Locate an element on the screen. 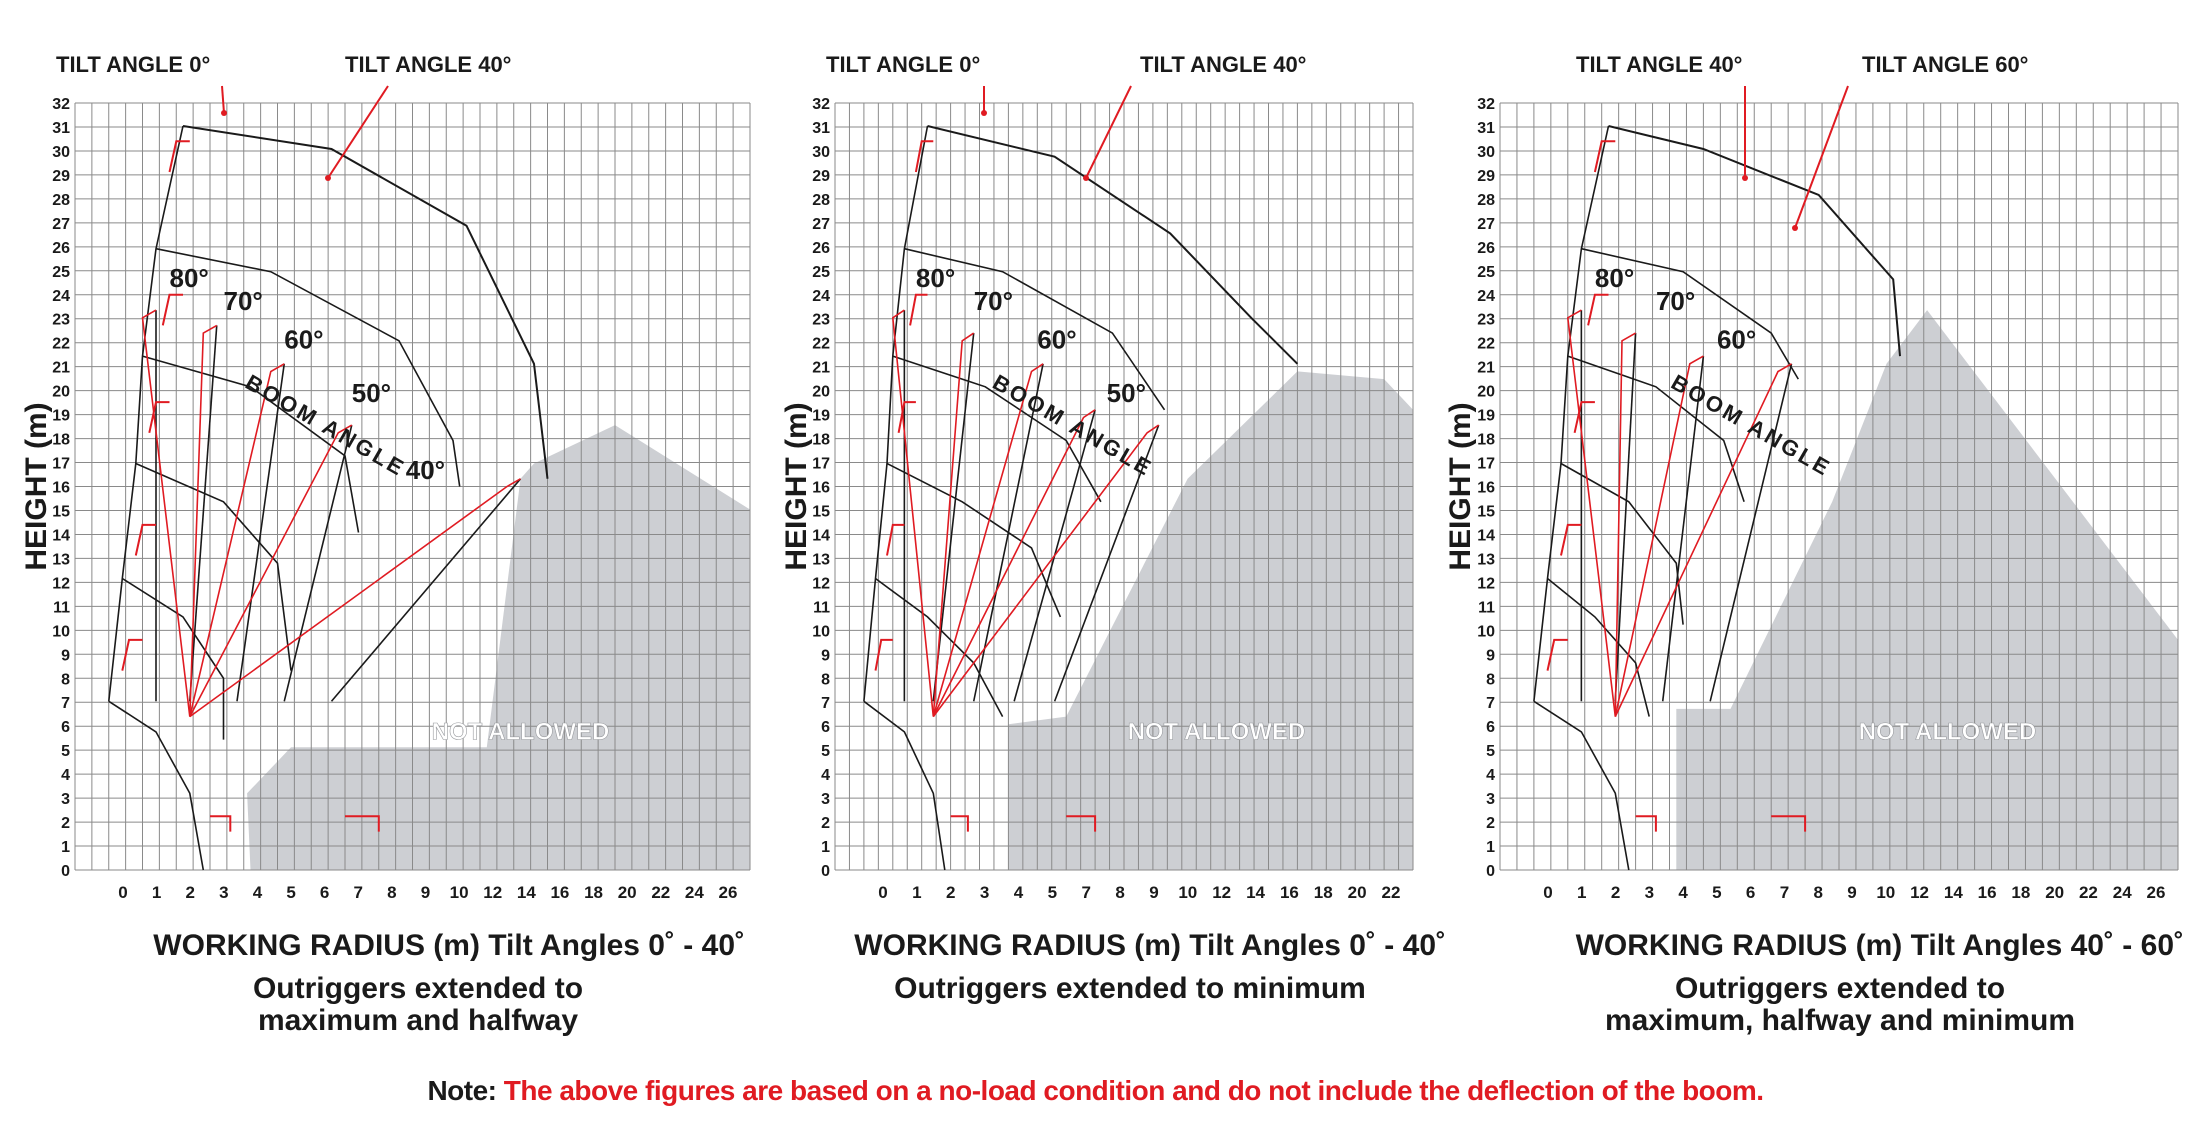 The image size is (2191, 1132). boom-angle-value: 70° is located at coordinates (243, 301).